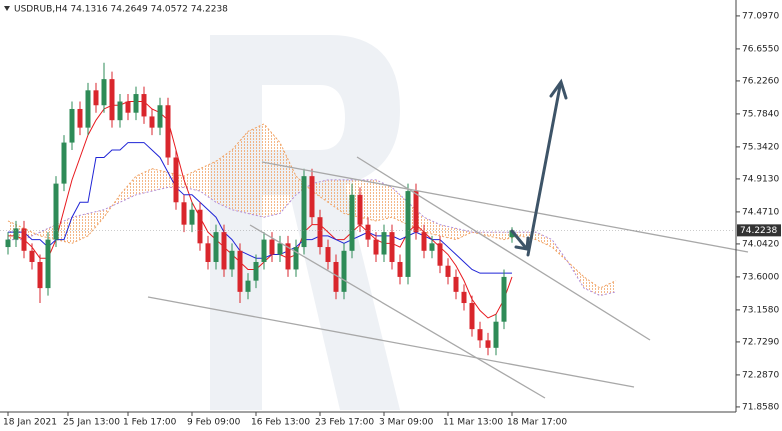 This screenshot has width=782, height=431. I want to click on x-tick-label: 9 Feb 09:00, so click(214, 423).